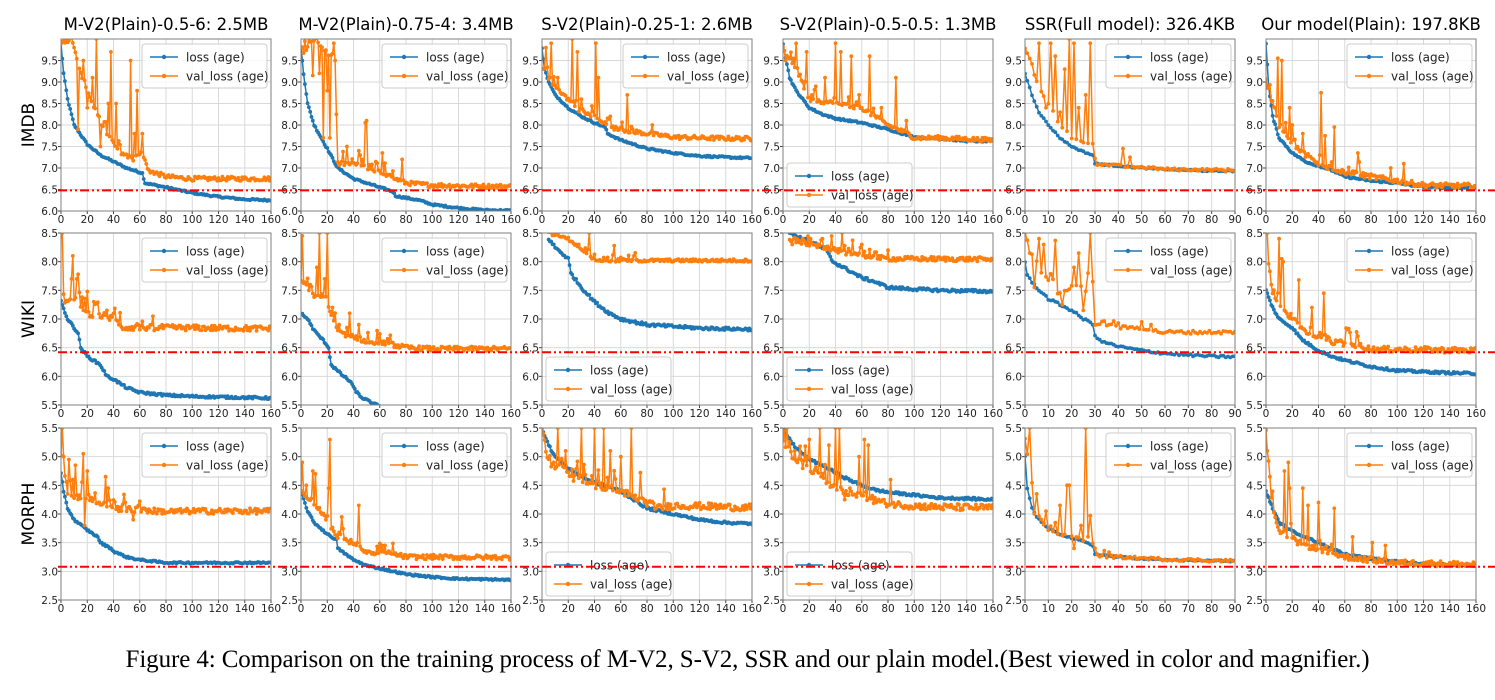  What do you see at coordinates (289, 320) in the screenshot?
I see `y-tick-label: 7.0` at bounding box center [289, 320].